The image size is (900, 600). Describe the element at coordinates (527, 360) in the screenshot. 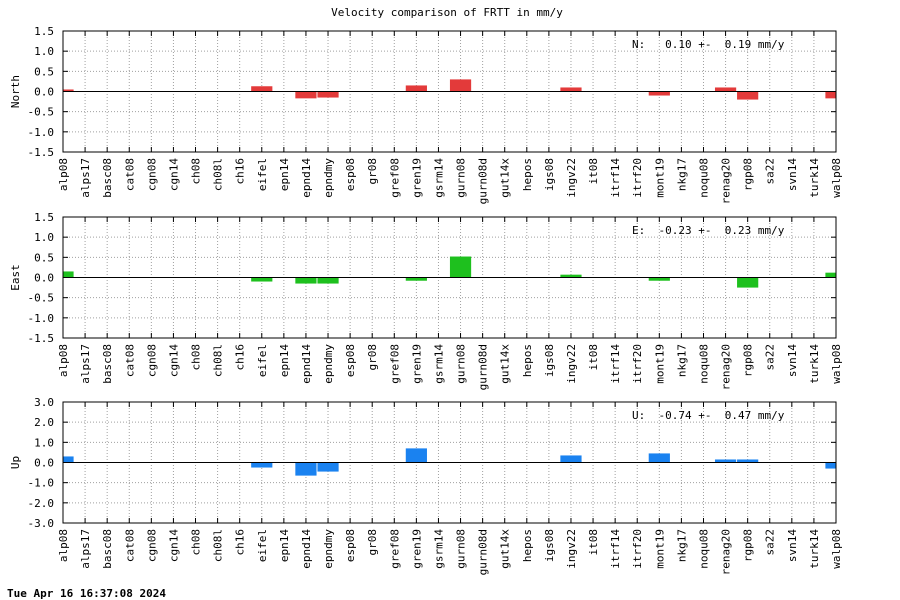

I see `east-xtick-label: hepos` at that location.